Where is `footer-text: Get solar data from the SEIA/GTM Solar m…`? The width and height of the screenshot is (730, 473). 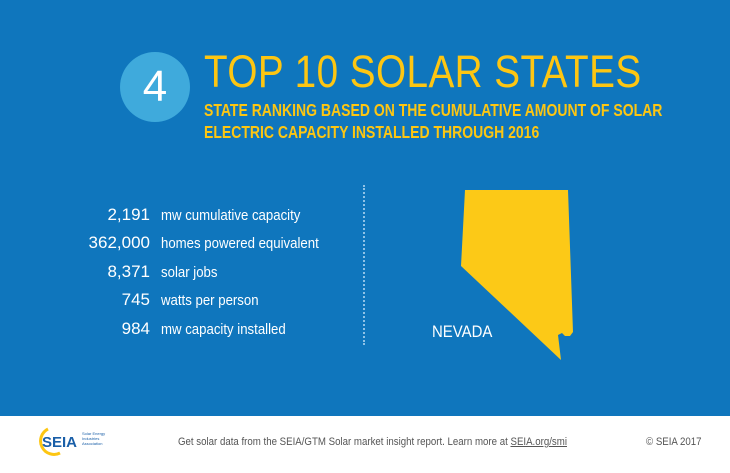
footer-text: Get solar data from the SEIA/GTM Solar m… is located at coordinates (372, 442).